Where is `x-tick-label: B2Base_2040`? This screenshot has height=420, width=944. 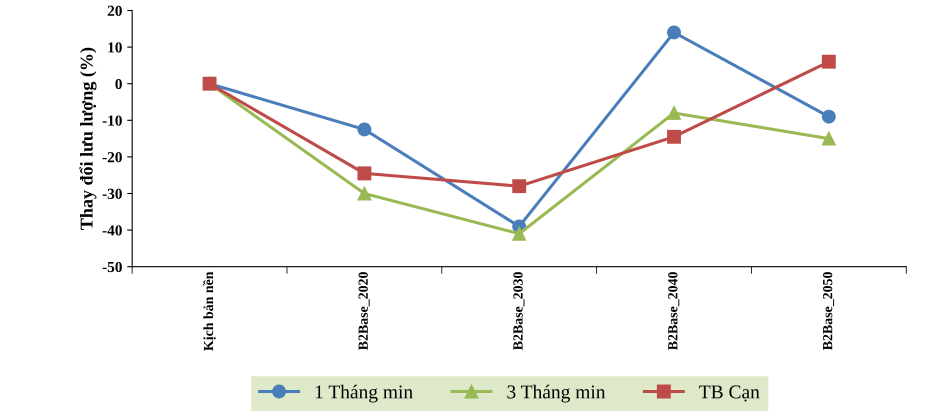 x-tick-label: B2Base_2040 is located at coordinates (674, 311).